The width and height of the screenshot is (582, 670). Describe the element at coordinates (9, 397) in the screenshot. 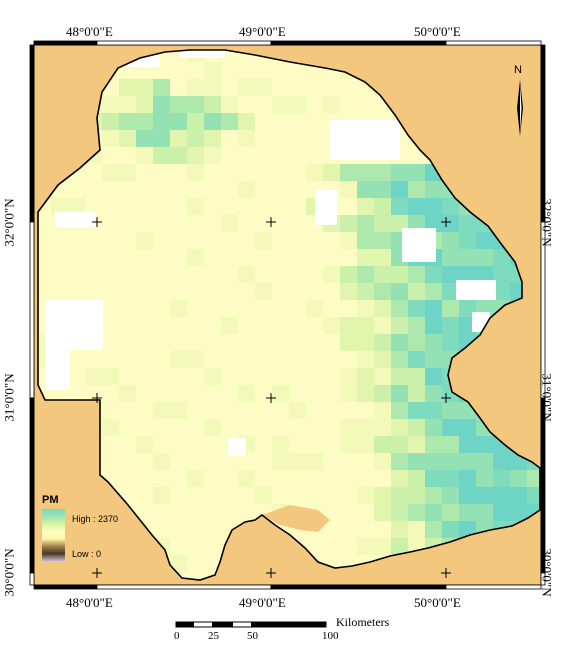

I see `left-coord-2: 31°0'0"N` at that location.